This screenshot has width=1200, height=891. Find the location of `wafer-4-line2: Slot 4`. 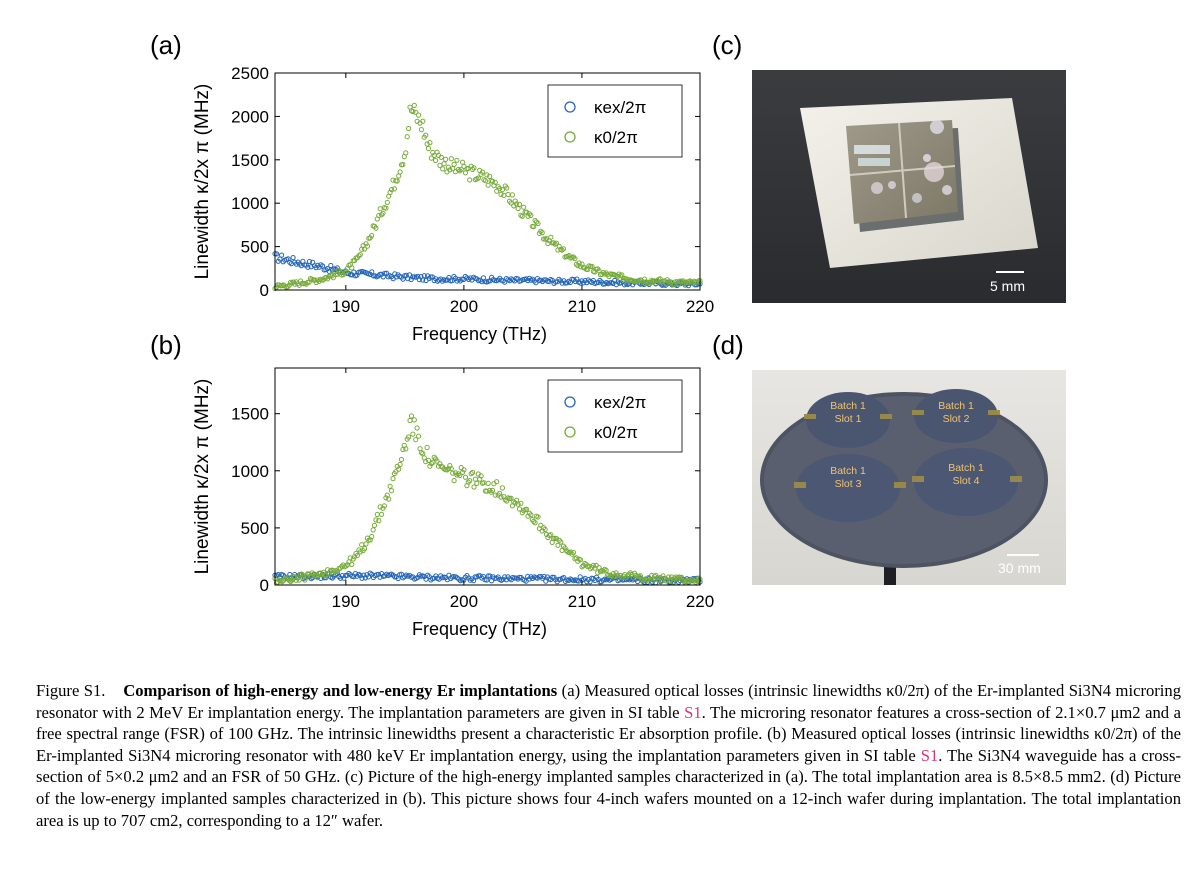

wafer-4-line2: Slot 4 is located at coordinates (966, 481).